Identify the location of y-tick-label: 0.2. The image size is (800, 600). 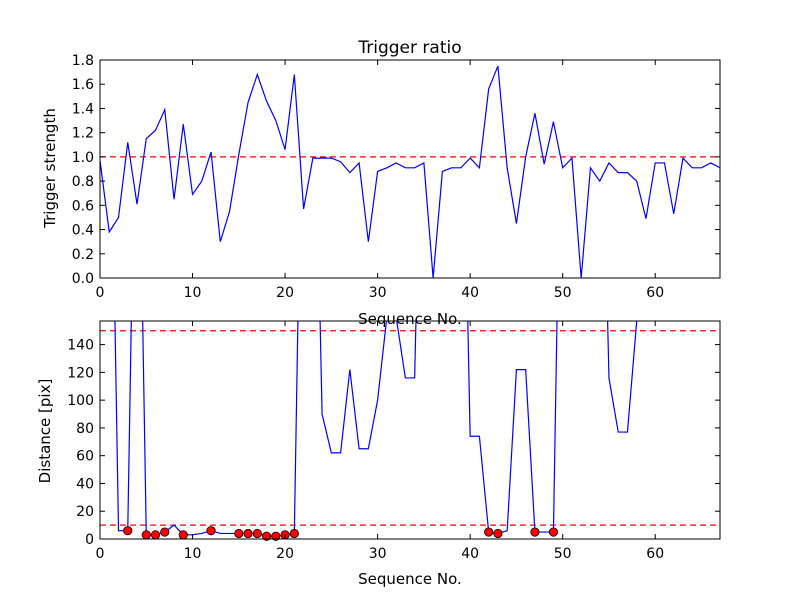
(83, 255).